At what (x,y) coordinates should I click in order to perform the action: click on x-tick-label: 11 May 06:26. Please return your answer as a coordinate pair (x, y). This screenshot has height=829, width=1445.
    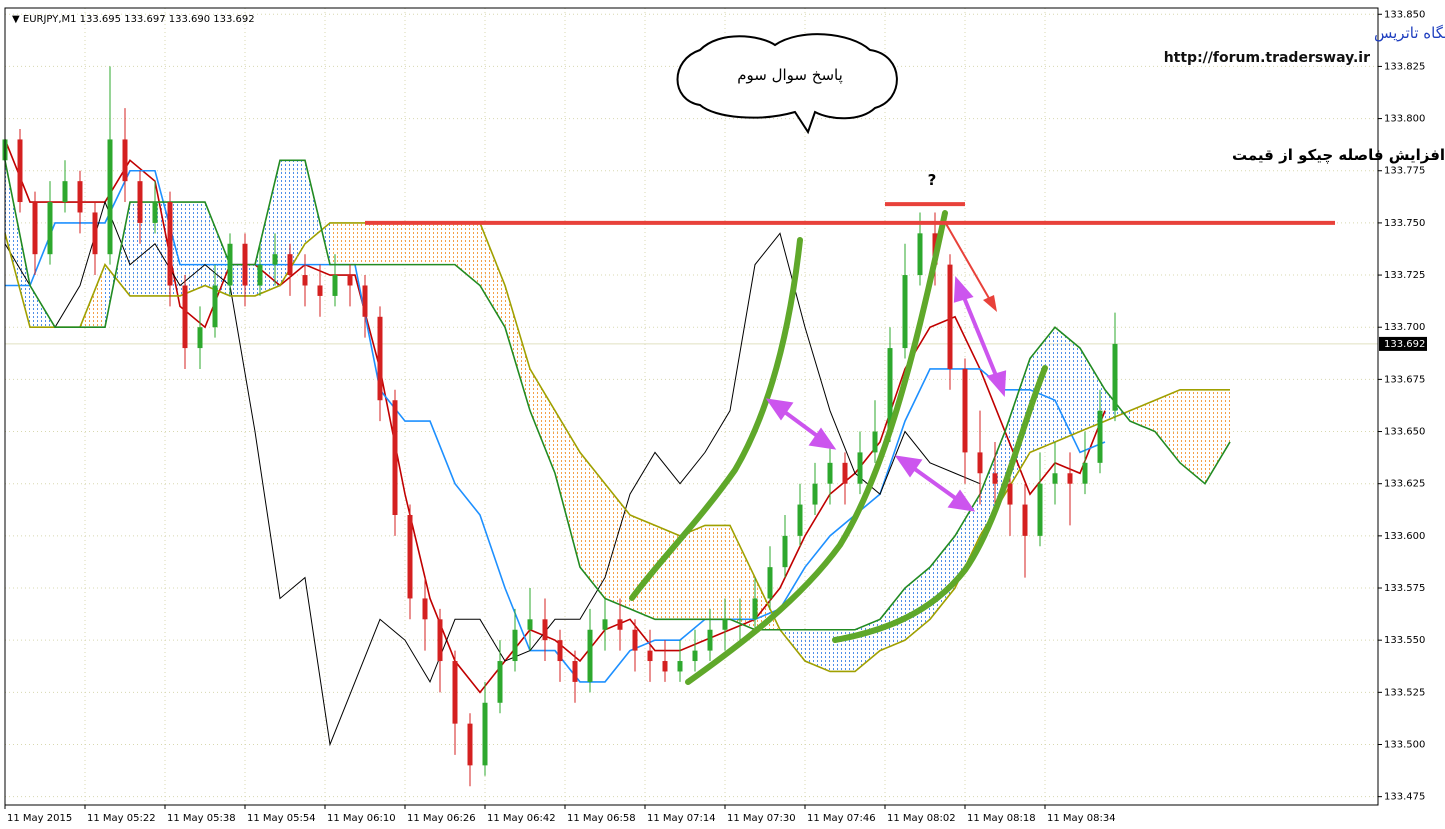
    Looking at the image, I should click on (441, 818).